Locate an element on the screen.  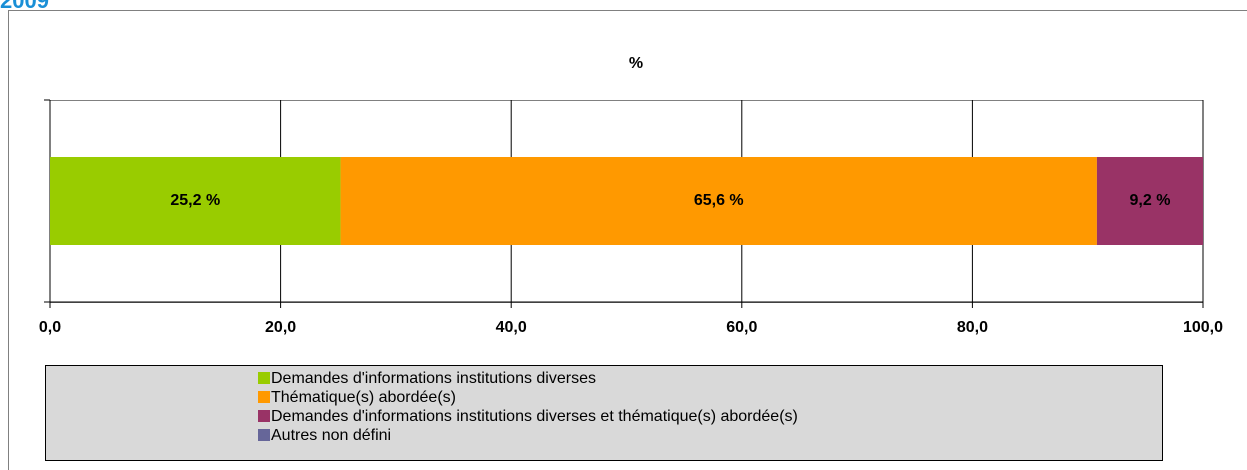
data-label: 25,2 % is located at coordinates (195, 200).